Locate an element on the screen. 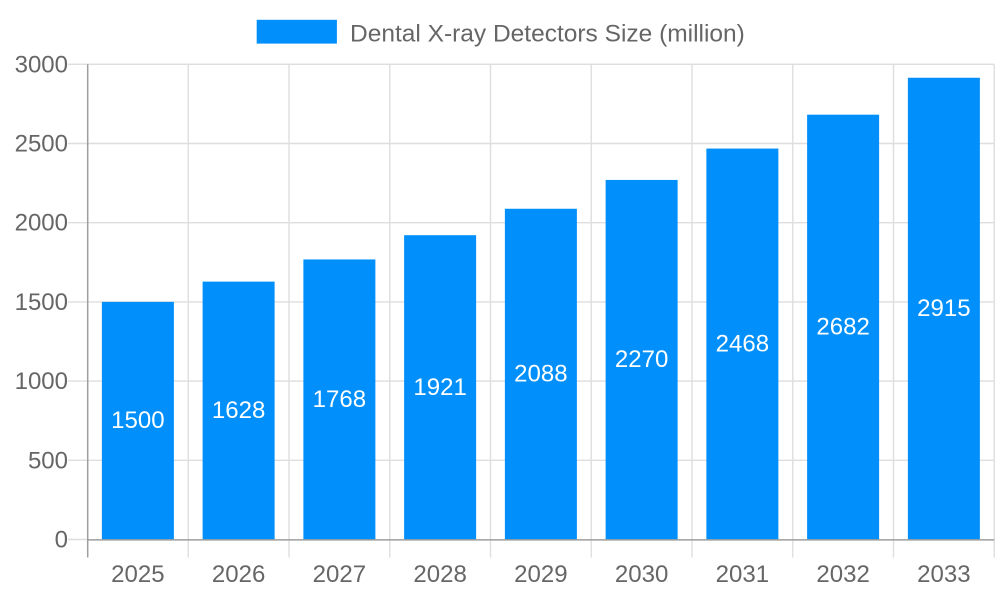 Image resolution: width=1000 pixels, height=600 pixels. svg-text: 1768 is located at coordinates (339, 399).